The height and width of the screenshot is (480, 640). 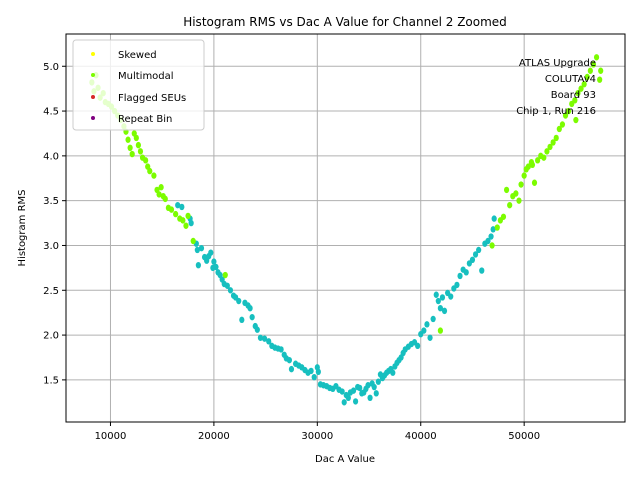 I want to click on y-axis: 1.5 2.0 2.5 3.0 3.5 4.0 4.5 5.0, so click(x=54, y=224).